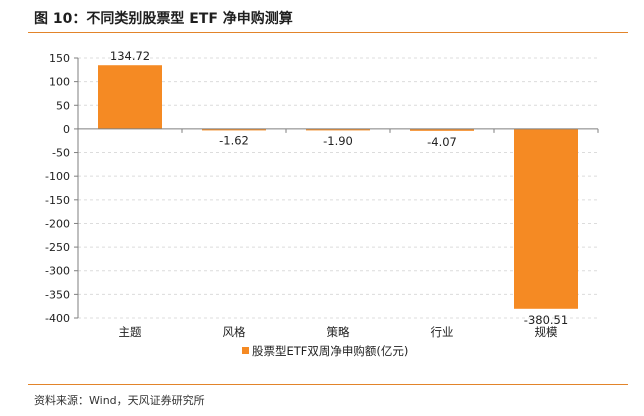 The width and height of the screenshot is (644, 416). I want to click on y-tick-label: 0, so click(66, 129).